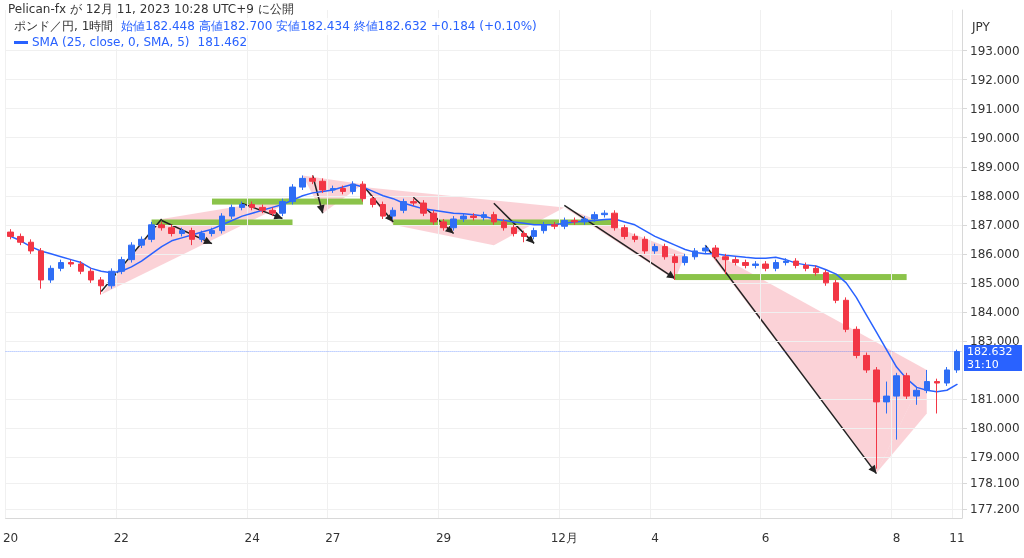 This screenshot has width=1024, height=558. Describe the element at coordinates (655, 538) in the screenshot. I see `x-tick-label: 4` at that location.